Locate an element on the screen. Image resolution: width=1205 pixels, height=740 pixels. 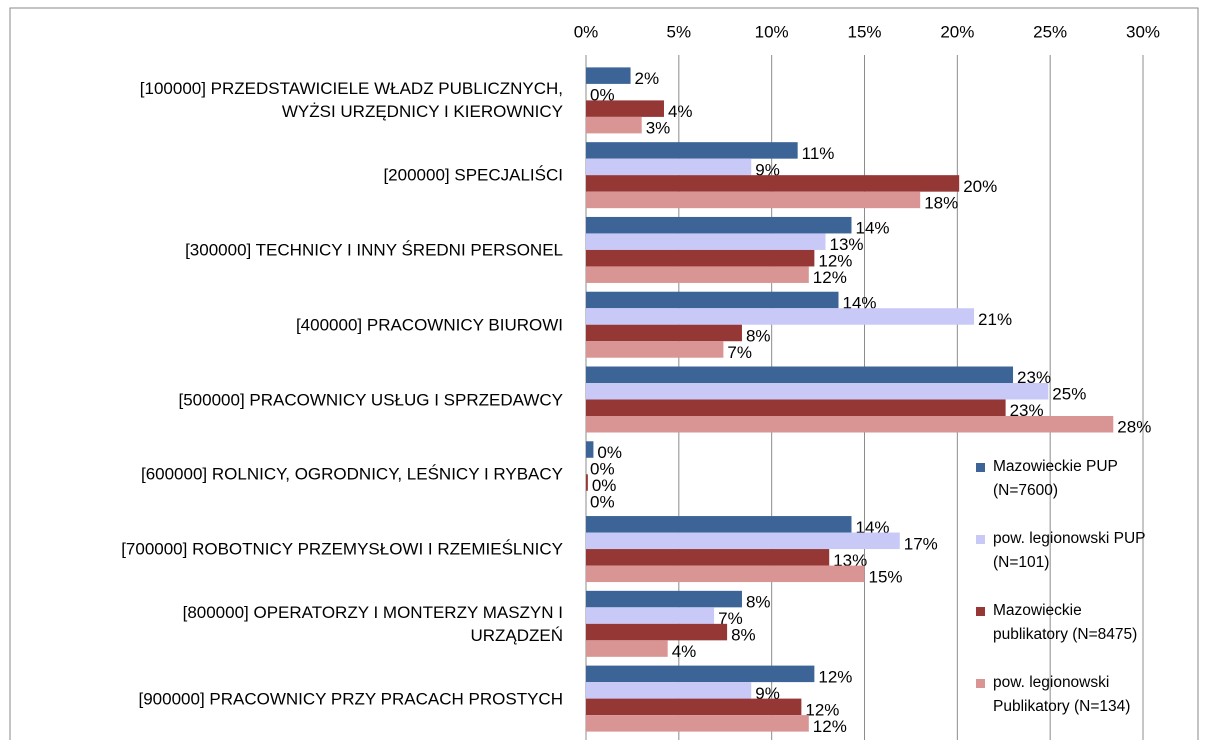
category-label: [500000] PRACOWNICY USŁUG I SPRZEDAWCY is located at coordinates (371, 399).